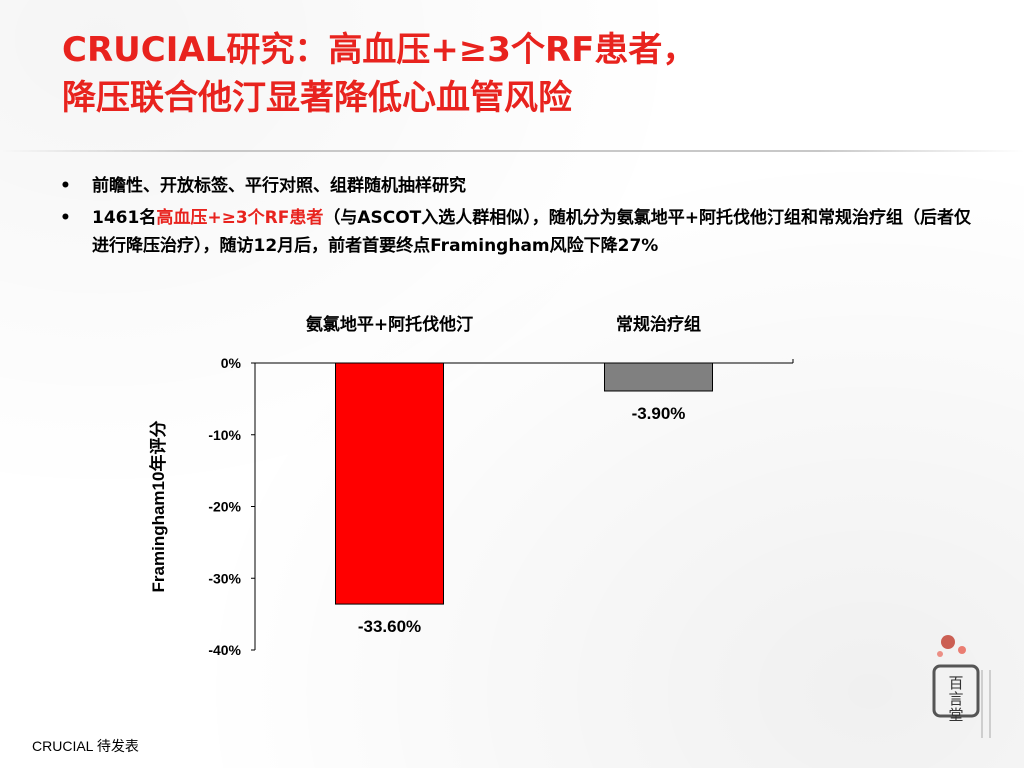 The image size is (1024, 768). Describe the element at coordinates (389, 626) in the screenshot. I see `bar-value-label: -33.60%` at that location.